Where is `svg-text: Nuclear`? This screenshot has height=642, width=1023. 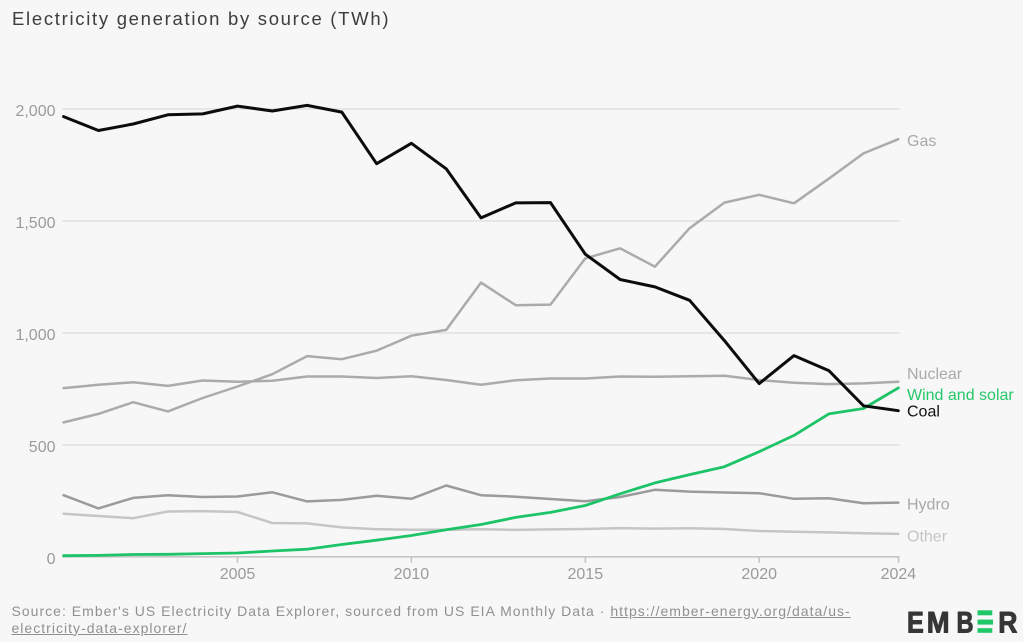 svg-text: Nuclear is located at coordinates (935, 374).